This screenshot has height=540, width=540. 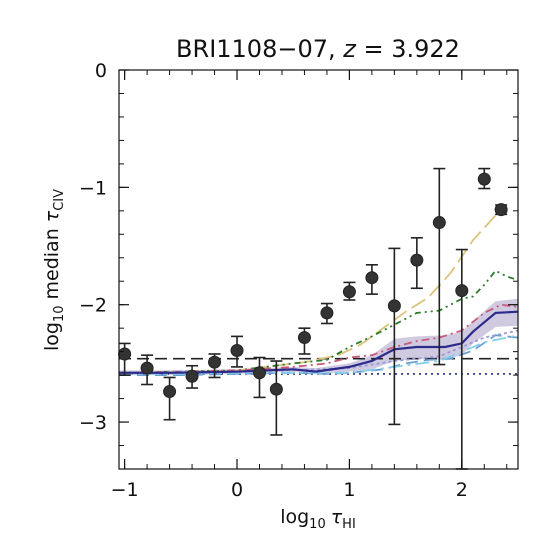 I want to click on x-tick-label: 1, so click(x=349, y=490).